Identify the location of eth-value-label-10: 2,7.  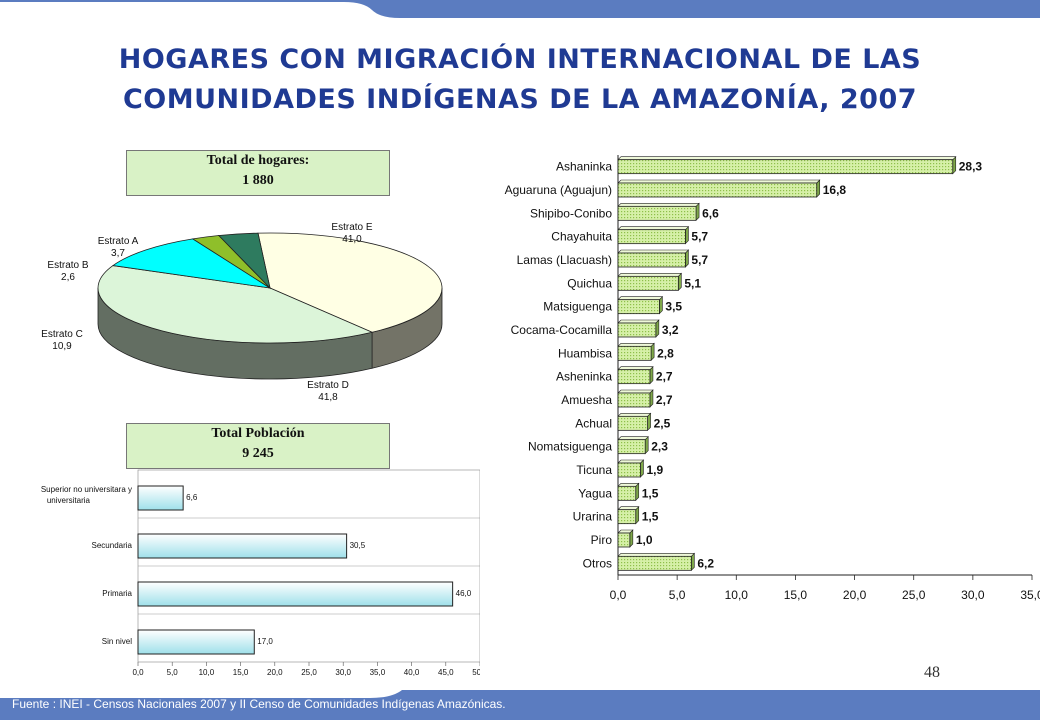
(664, 400).